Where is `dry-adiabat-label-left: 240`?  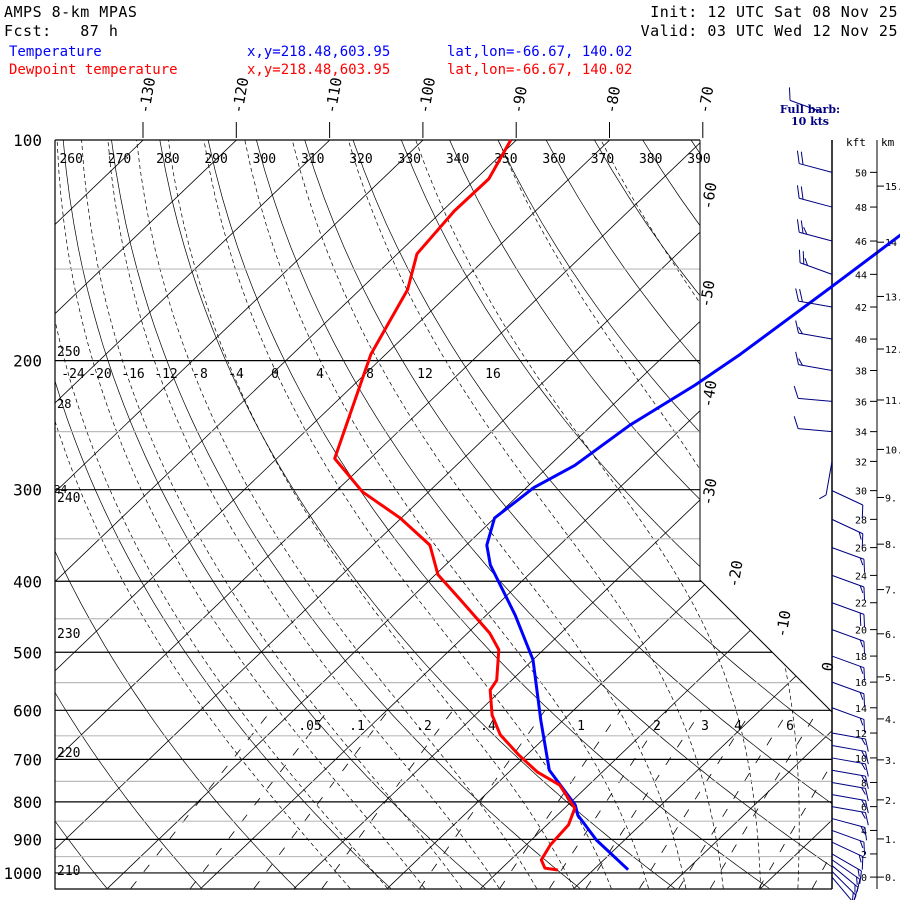 dry-adiabat-label-left: 240 is located at coordinates (68, 498).